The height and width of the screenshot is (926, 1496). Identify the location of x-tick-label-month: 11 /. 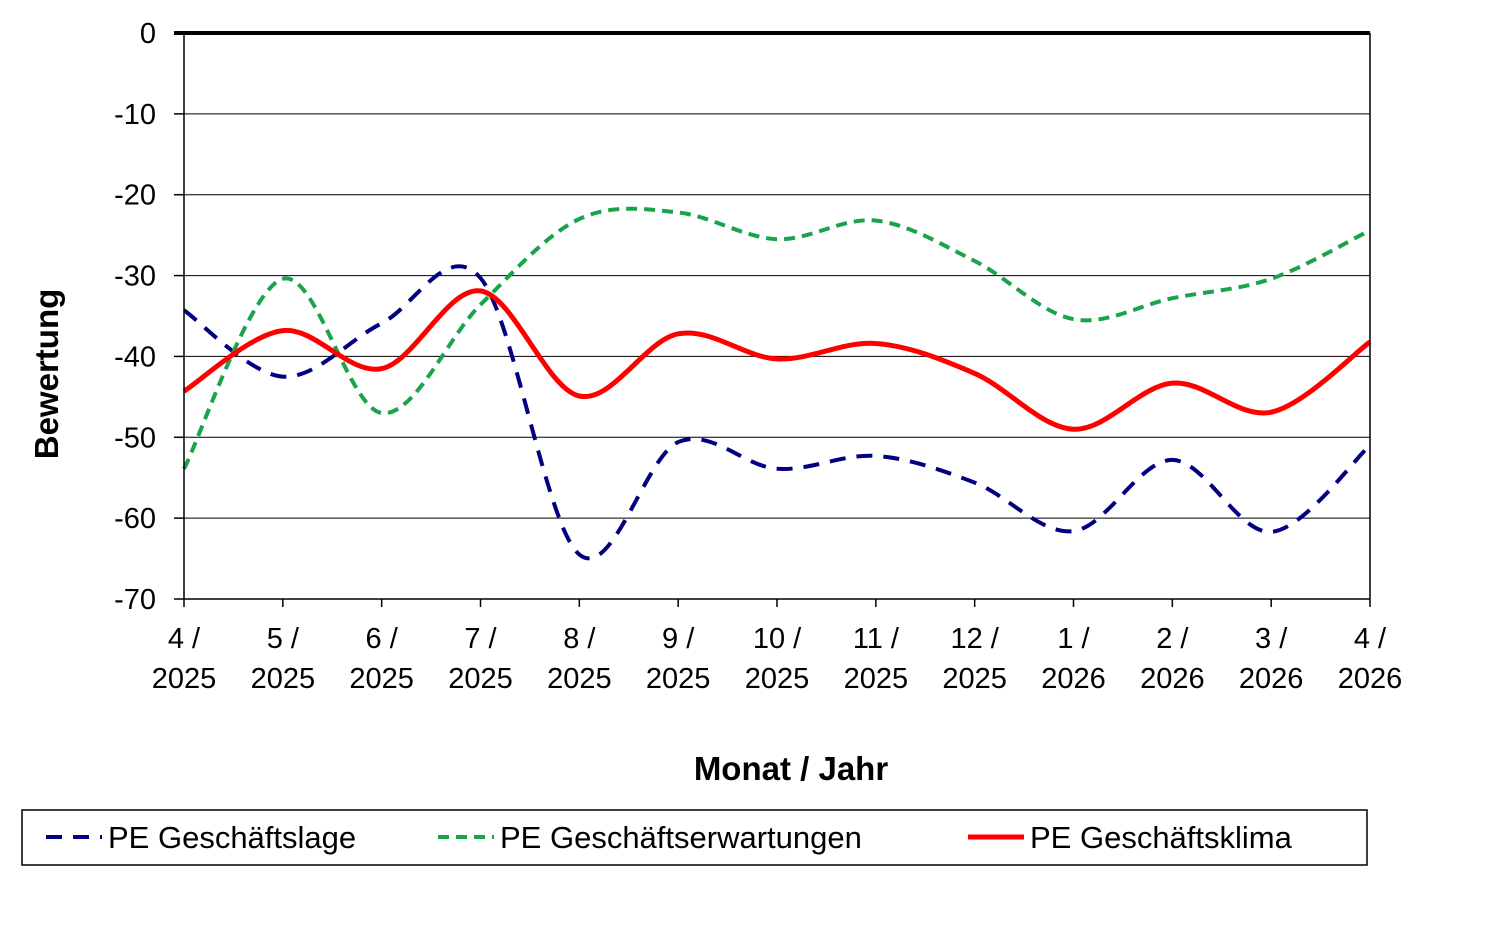
(876, 639).